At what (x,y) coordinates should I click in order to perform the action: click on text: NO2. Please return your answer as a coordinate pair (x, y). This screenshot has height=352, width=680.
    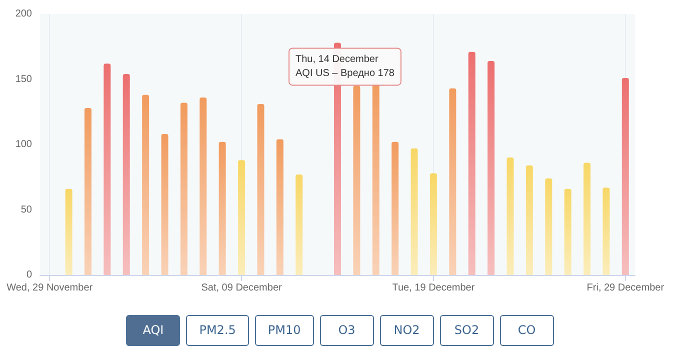
    Looking at the image, I should click on (407, 330).